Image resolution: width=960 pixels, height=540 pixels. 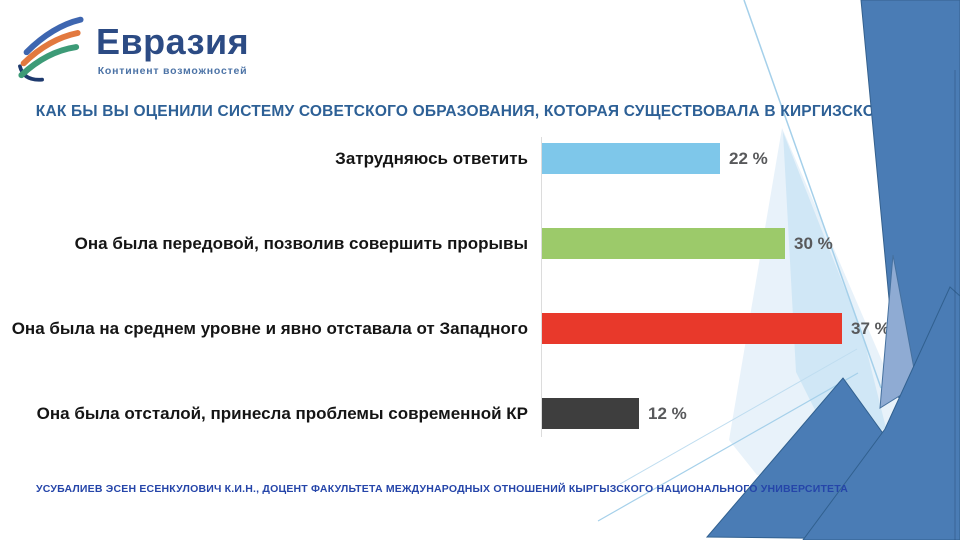 I want to click on category-label: Затрудняюсь ответить, so click(x=431, y=158).